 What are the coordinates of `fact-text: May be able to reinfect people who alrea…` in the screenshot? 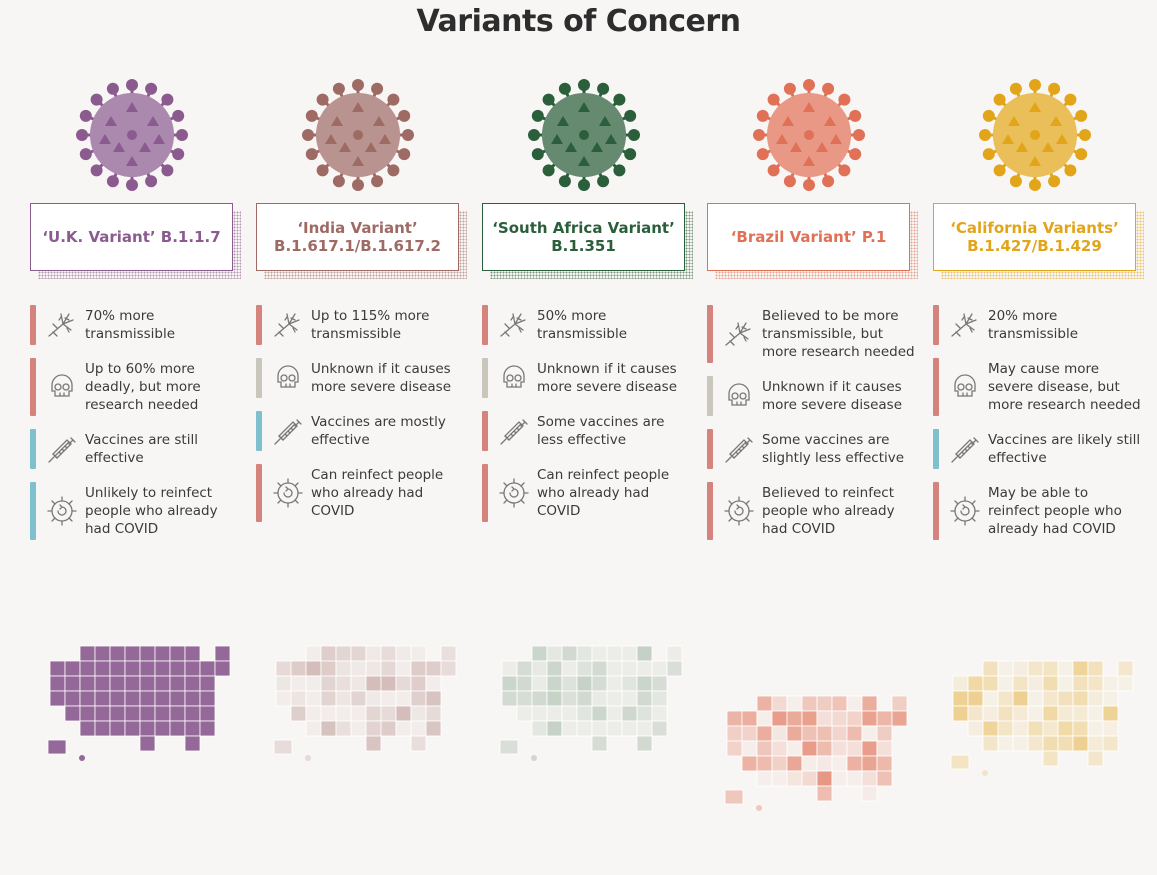 It's located at (1055, 511).